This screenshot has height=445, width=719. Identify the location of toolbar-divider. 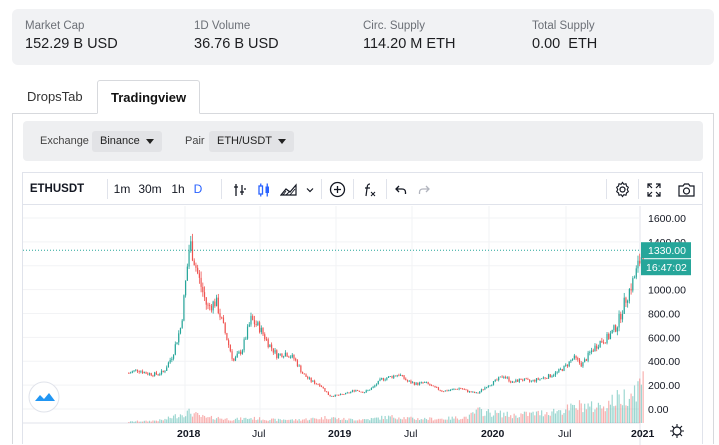
(107, 189).